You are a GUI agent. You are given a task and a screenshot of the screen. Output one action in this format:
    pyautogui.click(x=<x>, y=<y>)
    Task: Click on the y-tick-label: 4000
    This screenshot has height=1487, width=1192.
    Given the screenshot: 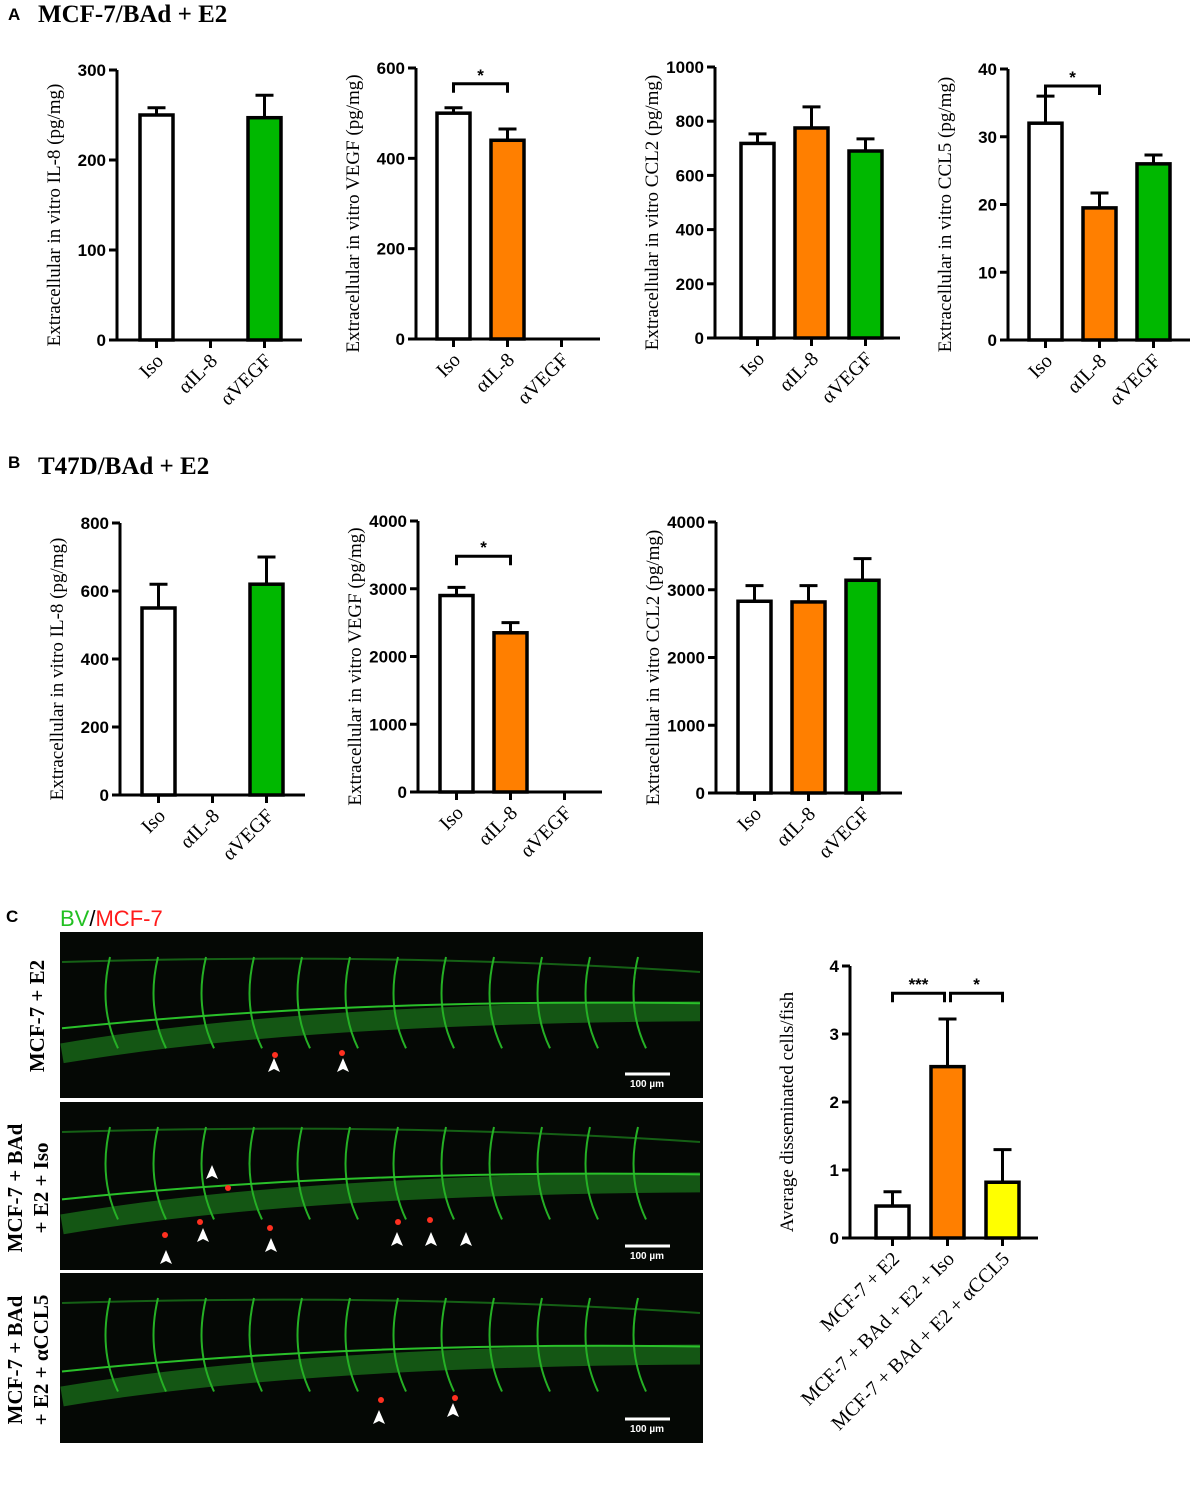 What is the action you would take?
    pyautogui.click(x=388, y=521)
    